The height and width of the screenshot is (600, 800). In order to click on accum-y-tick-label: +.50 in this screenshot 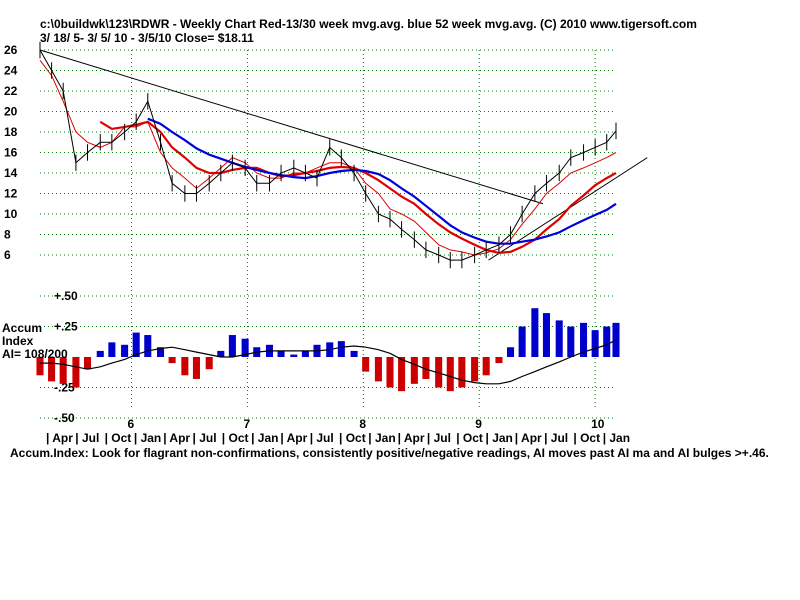, I will do `click(66, 296)`.